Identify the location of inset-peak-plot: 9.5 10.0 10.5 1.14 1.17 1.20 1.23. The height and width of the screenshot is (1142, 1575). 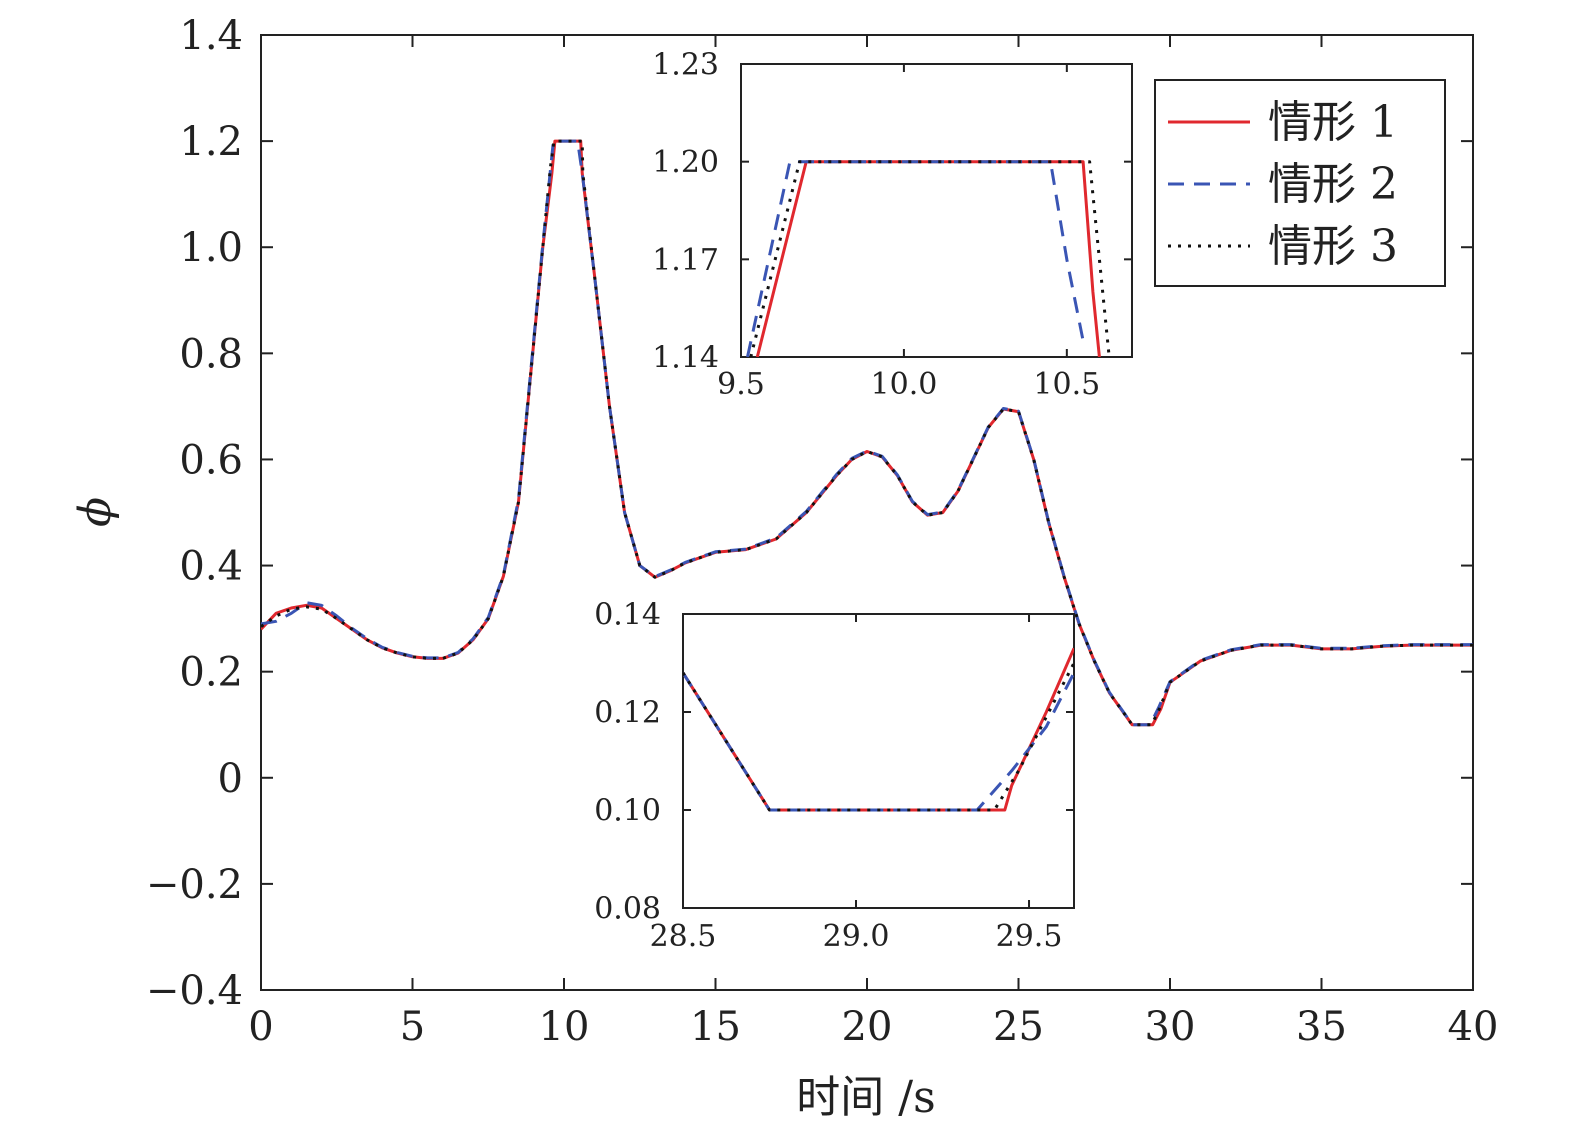
(892, 225).